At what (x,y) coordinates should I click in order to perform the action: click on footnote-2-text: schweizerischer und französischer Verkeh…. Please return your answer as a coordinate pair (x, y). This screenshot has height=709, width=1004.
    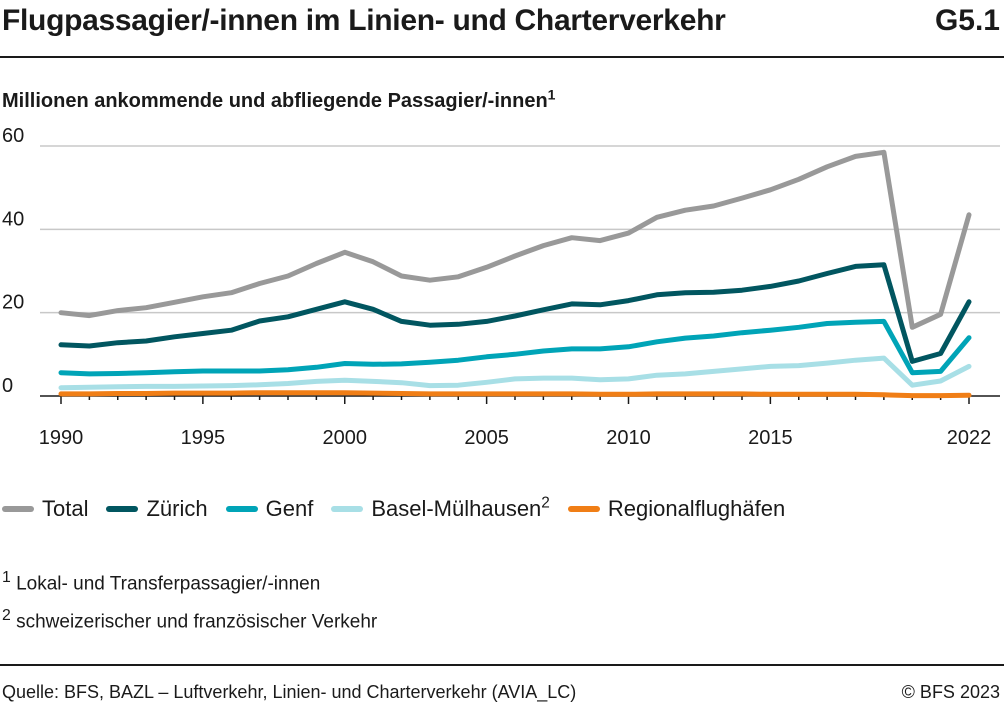
    Looking at the image, I should click on (197, 622).